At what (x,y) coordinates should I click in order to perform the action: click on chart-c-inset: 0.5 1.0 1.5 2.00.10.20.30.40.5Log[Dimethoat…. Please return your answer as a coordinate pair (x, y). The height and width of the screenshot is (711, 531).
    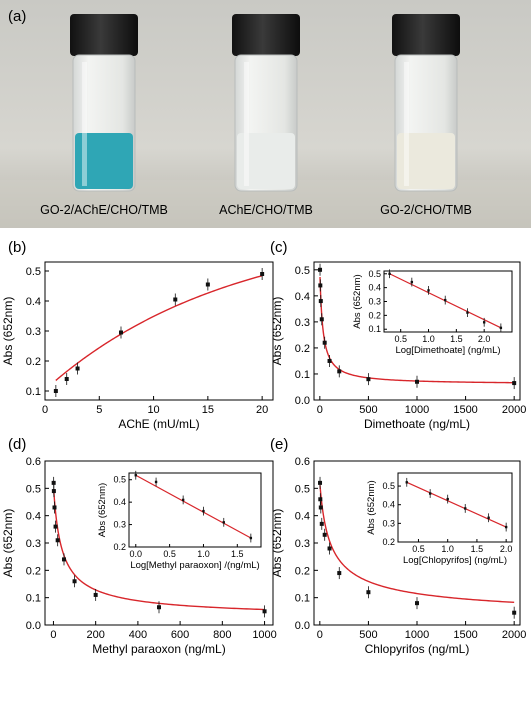
    Looking at the image, I should click on (432, 312).